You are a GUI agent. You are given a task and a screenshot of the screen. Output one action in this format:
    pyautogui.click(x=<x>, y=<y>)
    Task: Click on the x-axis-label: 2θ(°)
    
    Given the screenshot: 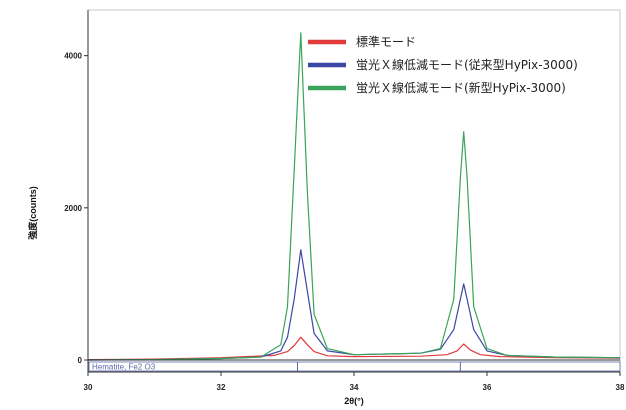 What is the action you would take?
    pyautogui.click(x=353, y=401)
    